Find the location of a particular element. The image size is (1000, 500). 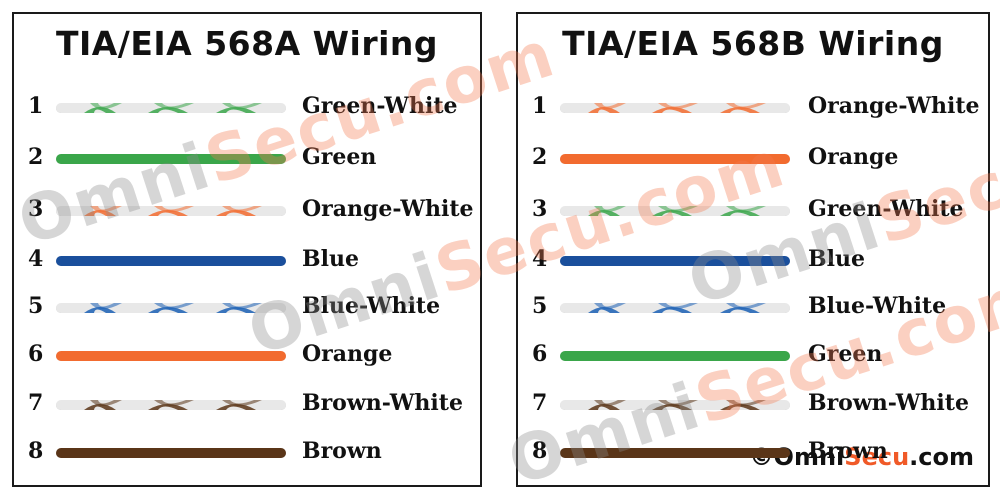

wire-row: 6 Orange is located at coordinates (247, 356).